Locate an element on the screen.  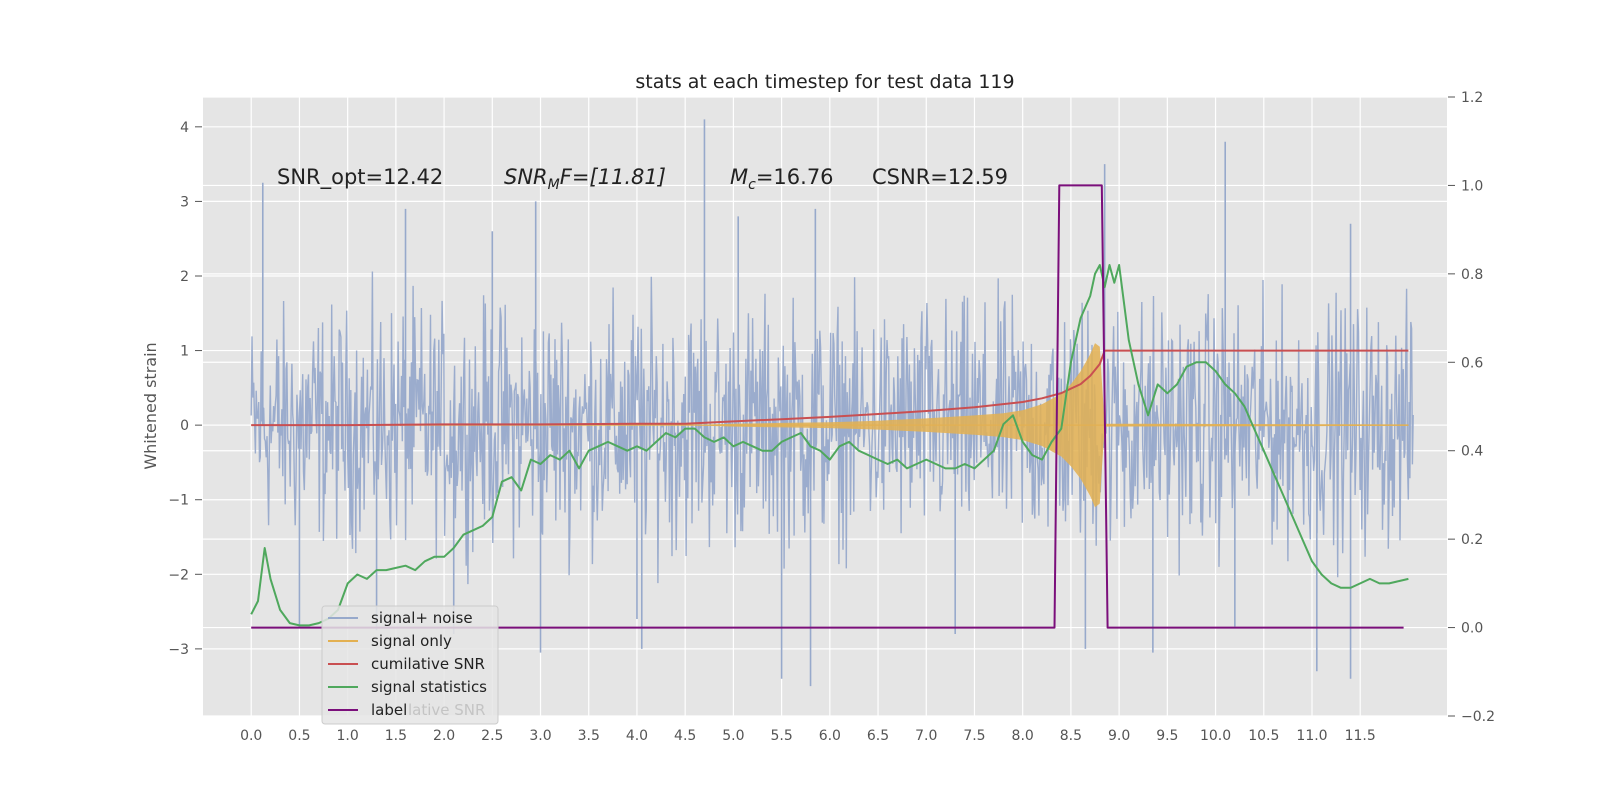
annotation-snr-mf-sub: M is located at coordinates (554, 185).